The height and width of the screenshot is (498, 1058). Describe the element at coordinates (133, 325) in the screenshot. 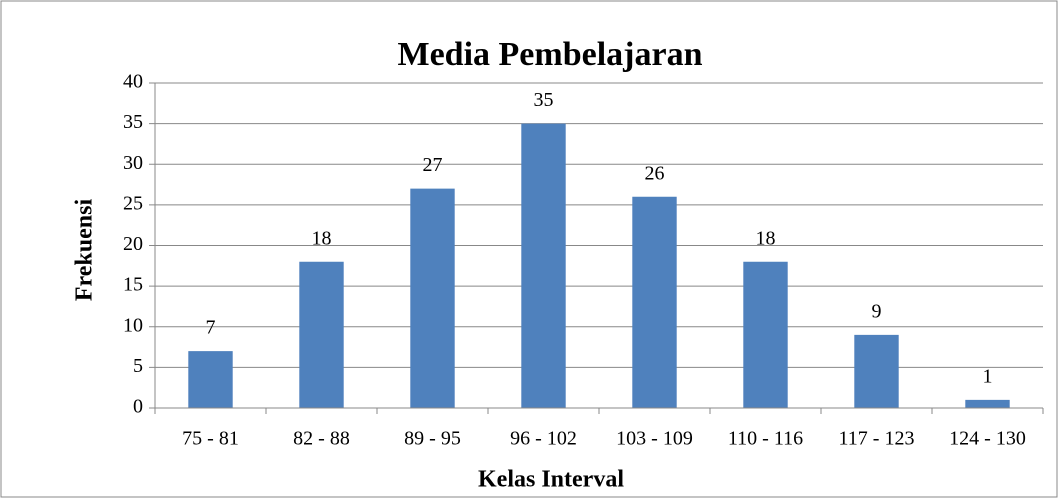

I see `y-tick-label: 10` at that location.